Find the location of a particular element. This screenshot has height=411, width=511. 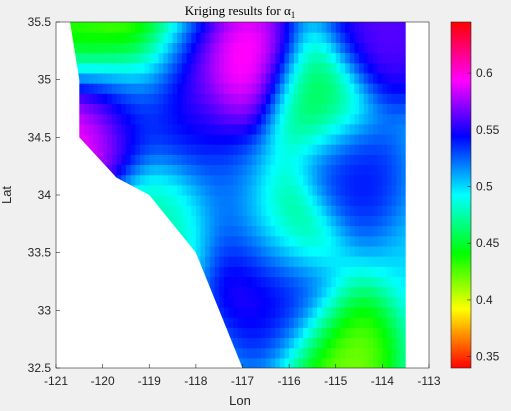

colorbar-tick-label: 0.35 is located at coordinates (488, 357).